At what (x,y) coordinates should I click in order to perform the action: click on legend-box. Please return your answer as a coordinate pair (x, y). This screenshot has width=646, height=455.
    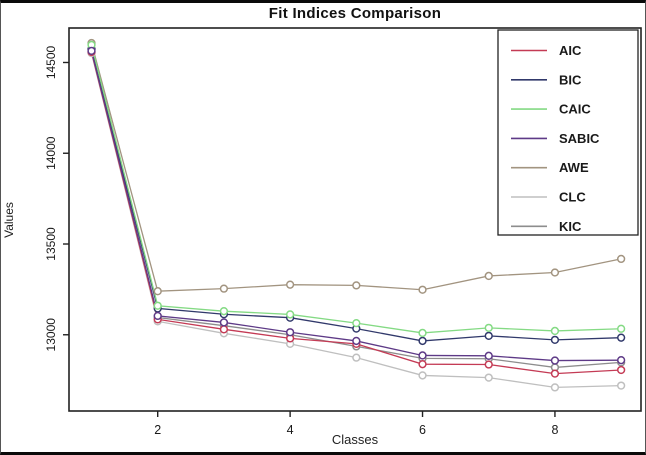
    Looking at the image, I should click on (568, 132).